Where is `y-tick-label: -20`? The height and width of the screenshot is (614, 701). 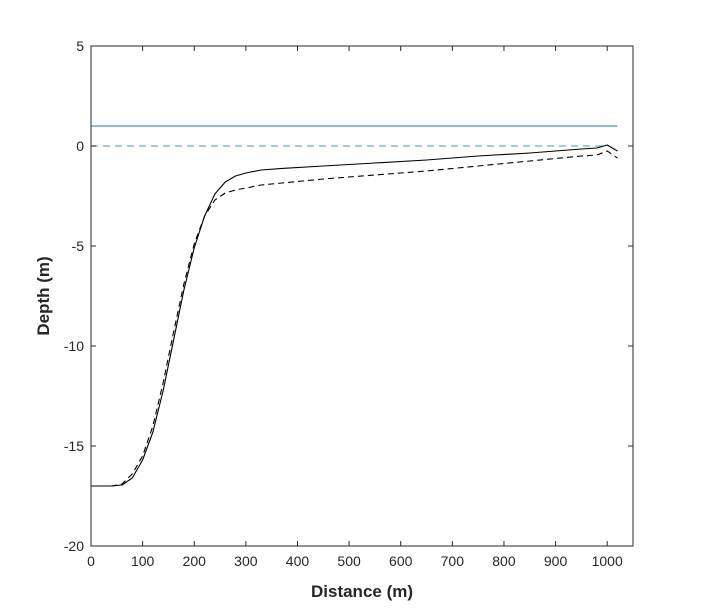 y-tick-label: -20 is located at coordinates (74, 546).